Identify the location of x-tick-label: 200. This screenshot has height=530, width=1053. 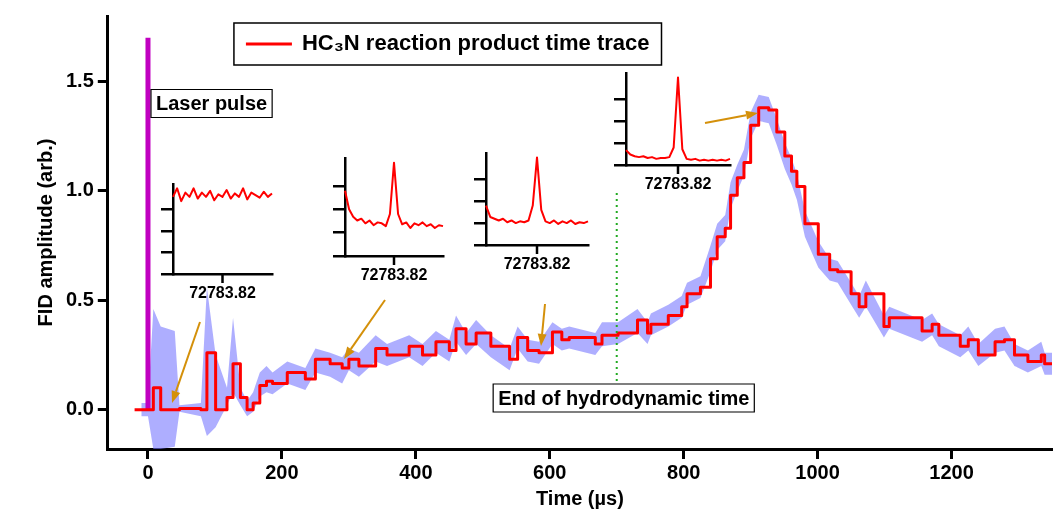
(282, 471).